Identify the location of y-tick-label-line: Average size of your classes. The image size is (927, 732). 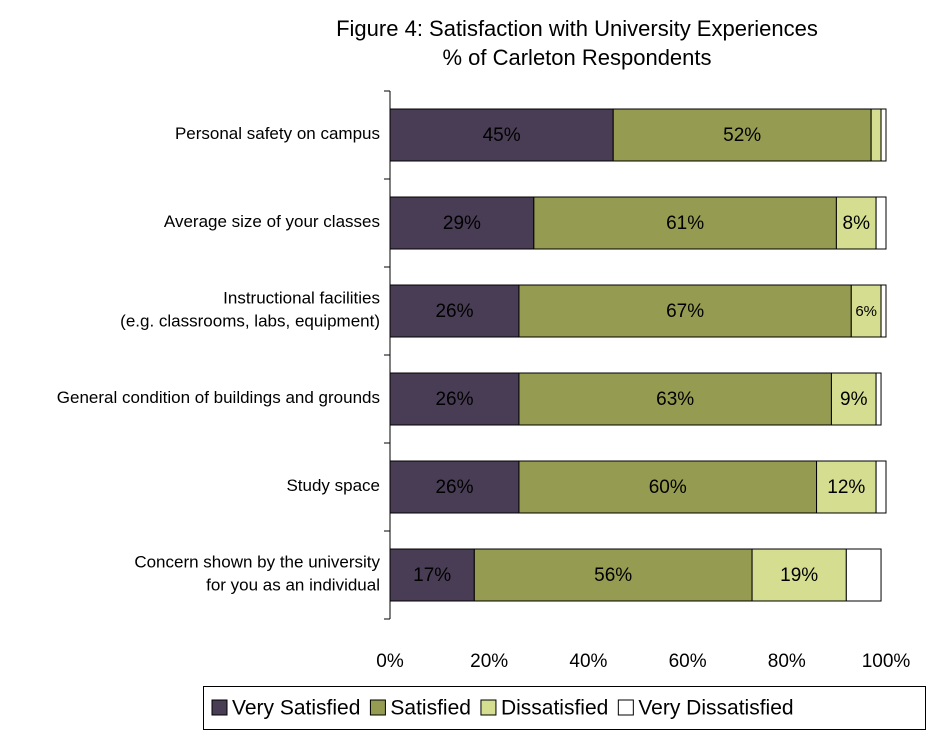
(272, 221).